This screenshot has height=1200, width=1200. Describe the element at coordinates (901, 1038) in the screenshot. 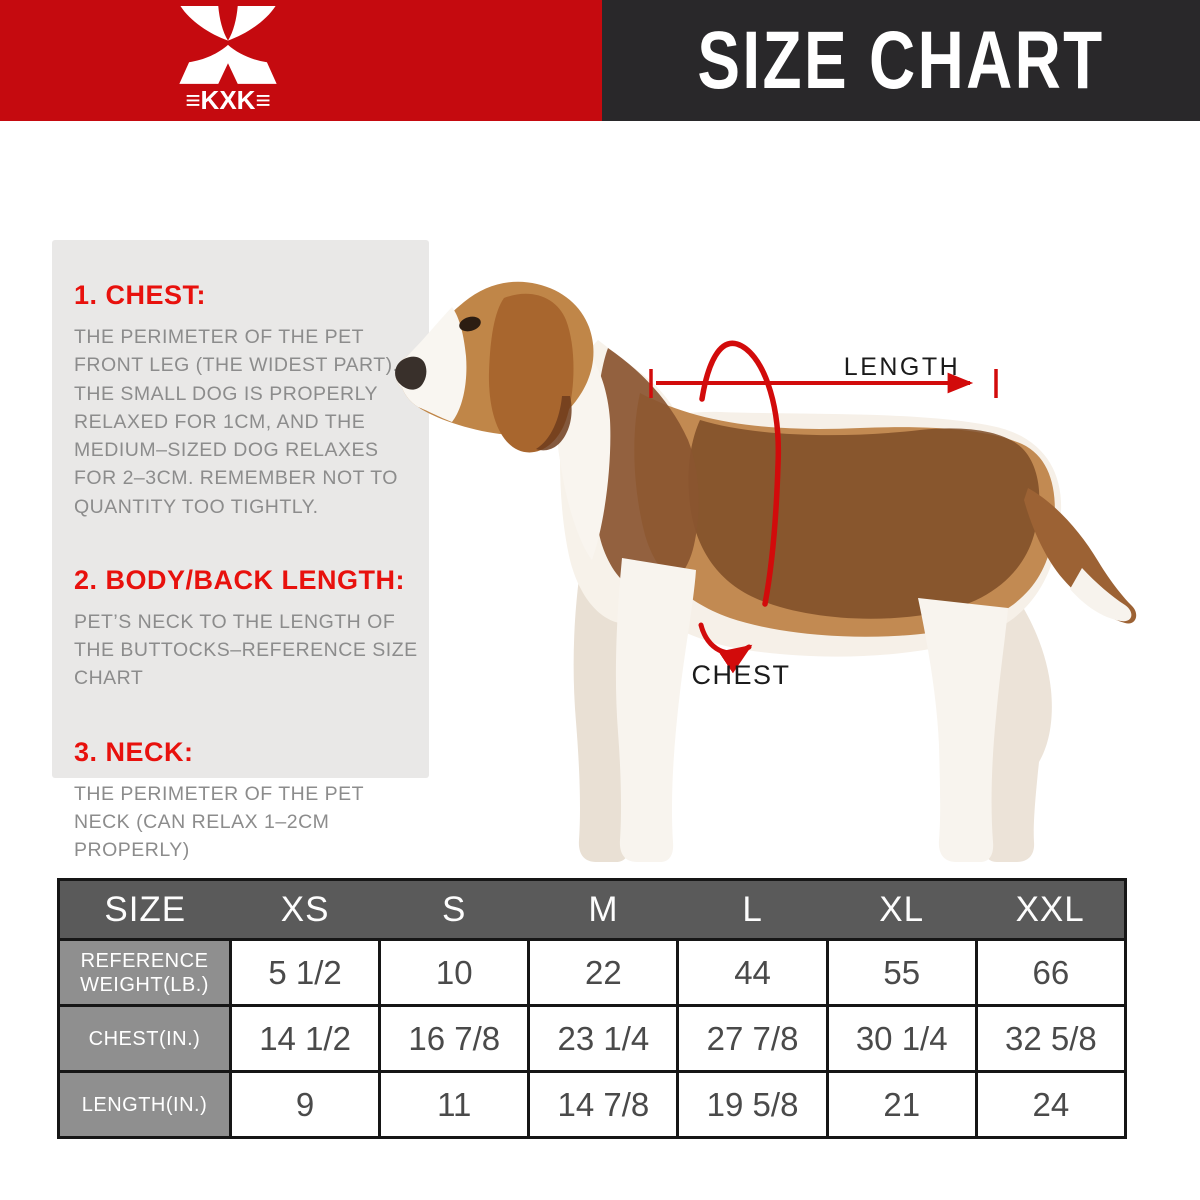

I see `table-cell: 30 1/4` at that location.